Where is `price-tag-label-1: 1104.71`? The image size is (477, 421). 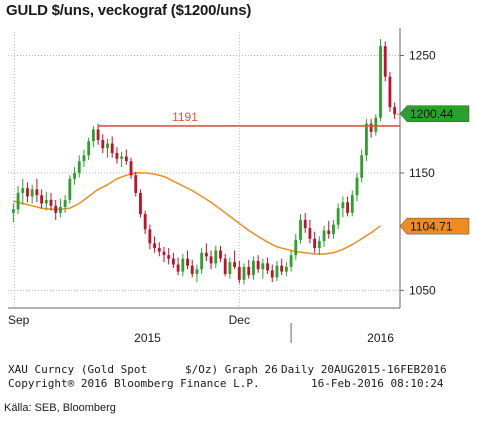
price-tag-label-1: 1104.71 is located at coordinates (431, 227).